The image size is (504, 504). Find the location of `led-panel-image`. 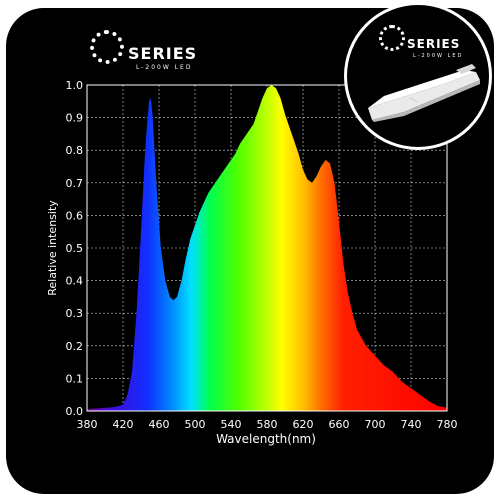

led-panel-image is located at coordinates (424, 93).